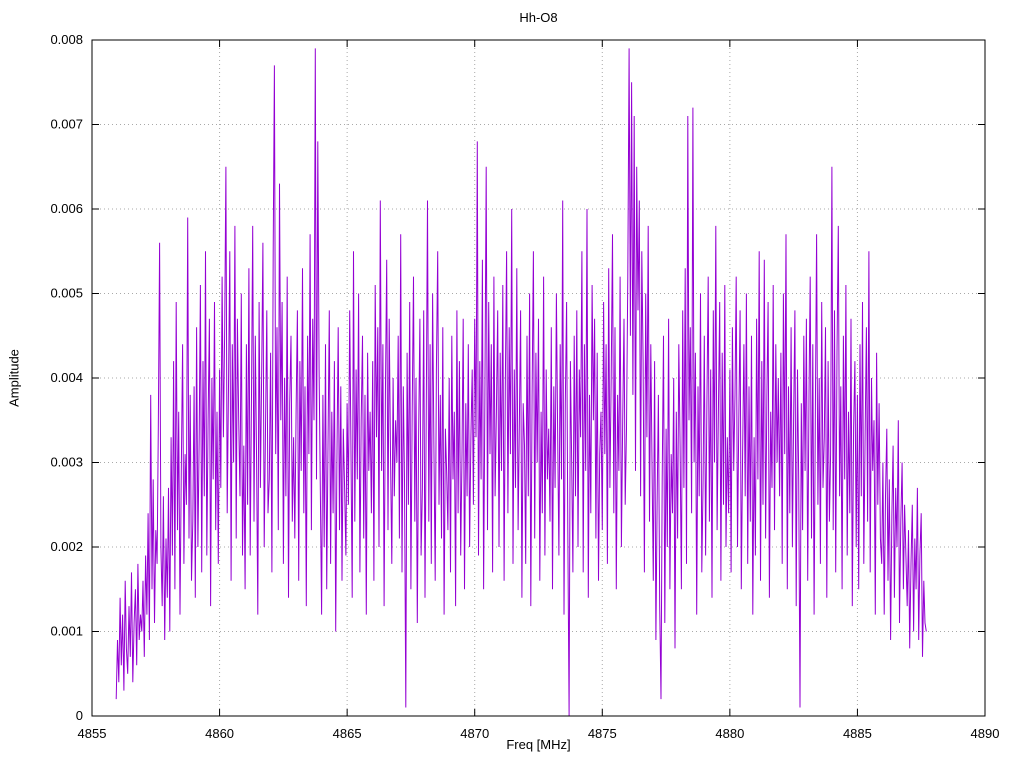 Image resolution: width=1024 pixels, height=768 pixels. What do you see at coordinates (985, 733) in the screenshot?
I see `x-tick-label: 4890` at bounding box center [985, 733].